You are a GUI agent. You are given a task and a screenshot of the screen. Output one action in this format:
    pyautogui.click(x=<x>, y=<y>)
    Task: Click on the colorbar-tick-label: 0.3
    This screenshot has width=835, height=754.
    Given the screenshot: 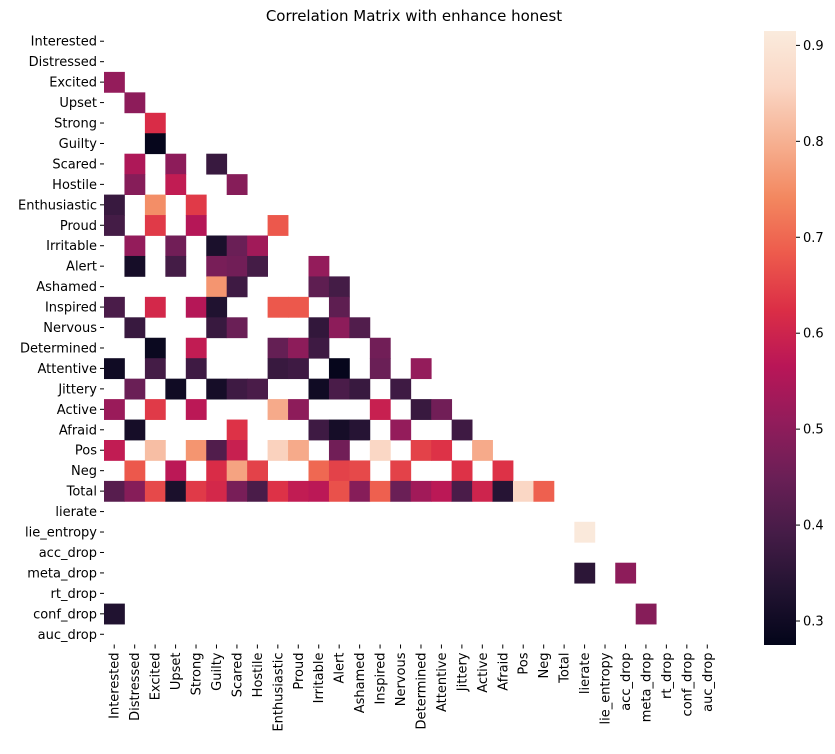 What is the action you would take?
    pyautogui.click(x=813, y=622)
    